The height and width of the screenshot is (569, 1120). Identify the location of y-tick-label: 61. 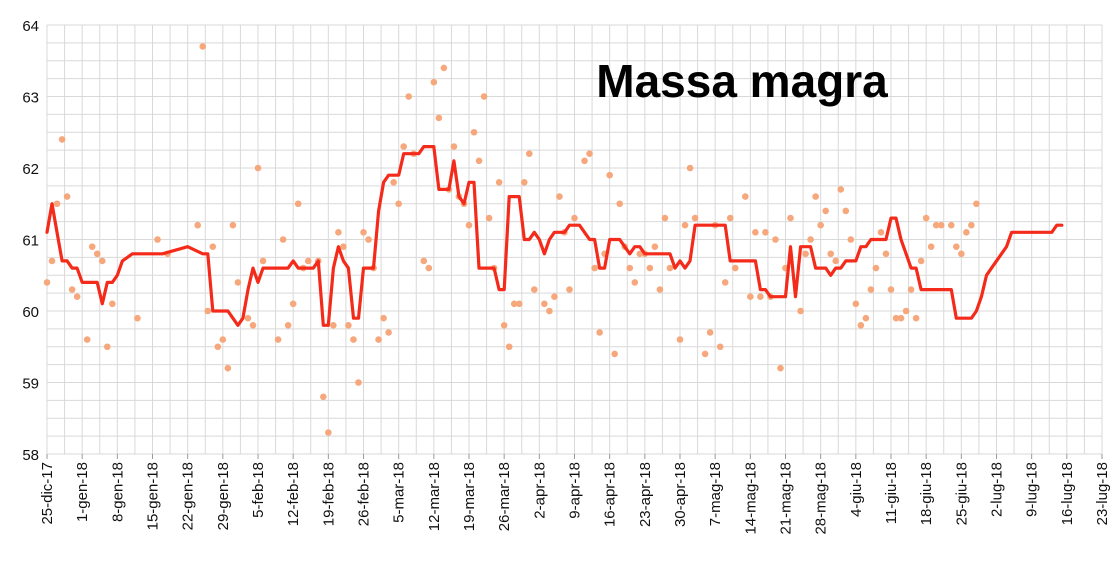
(30, 241).